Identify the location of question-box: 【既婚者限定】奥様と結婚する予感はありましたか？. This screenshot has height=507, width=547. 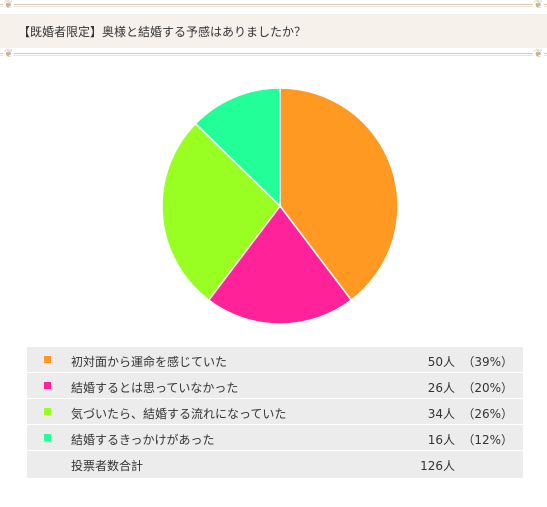
(273, 31).